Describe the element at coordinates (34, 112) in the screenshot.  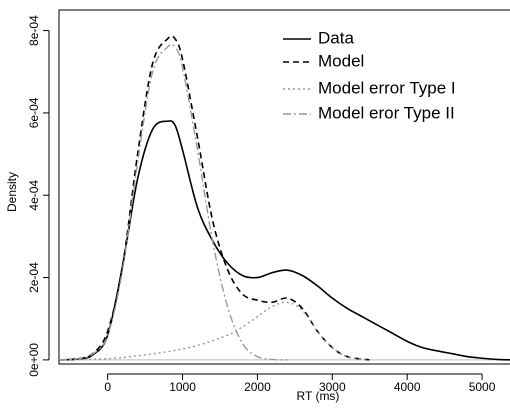
I see `y-tick-label: 6e-04` at that location.